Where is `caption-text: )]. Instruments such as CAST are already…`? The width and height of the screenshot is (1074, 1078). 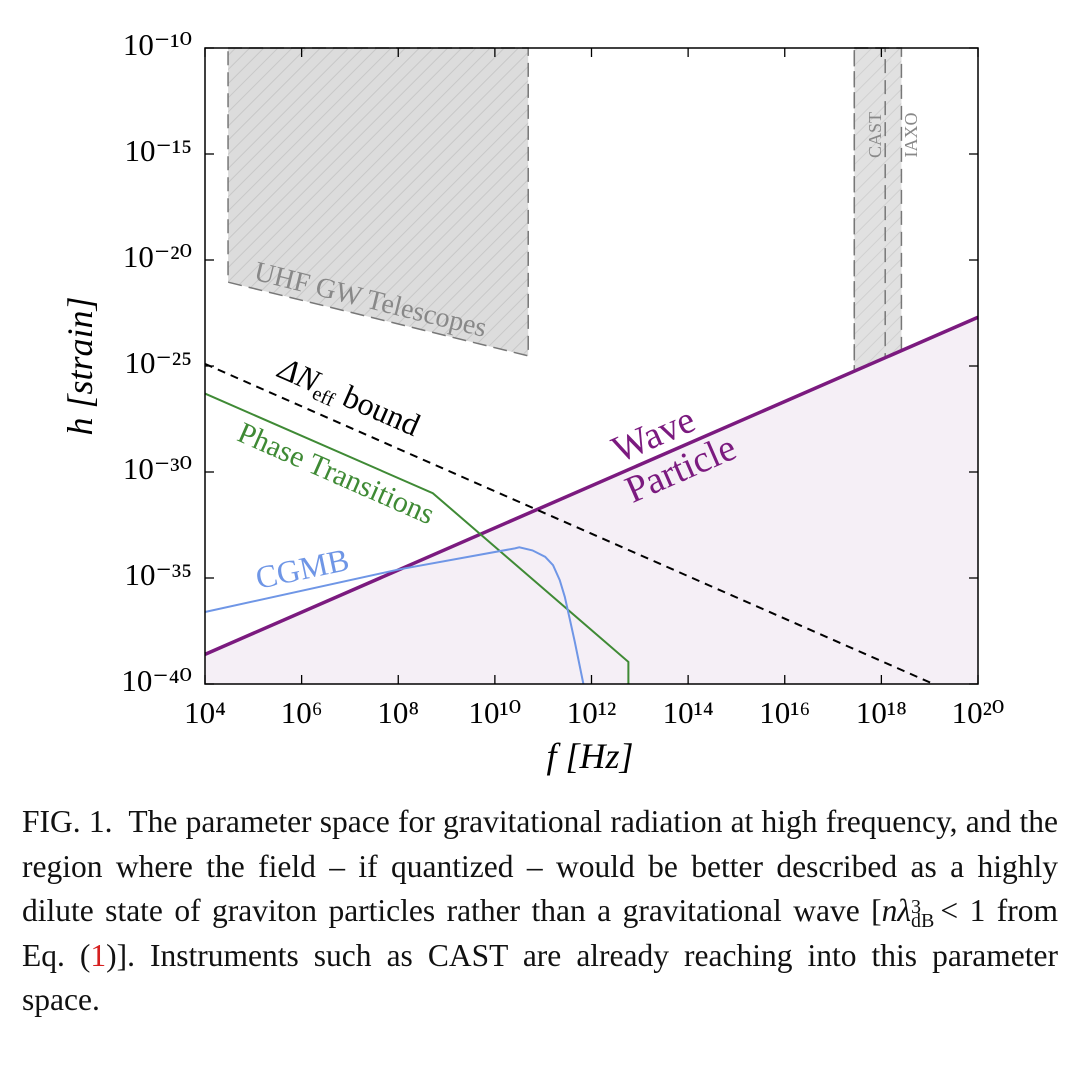 caption-text: )]. Instruments such as CAST are already… is located at coordinates (540, 977).